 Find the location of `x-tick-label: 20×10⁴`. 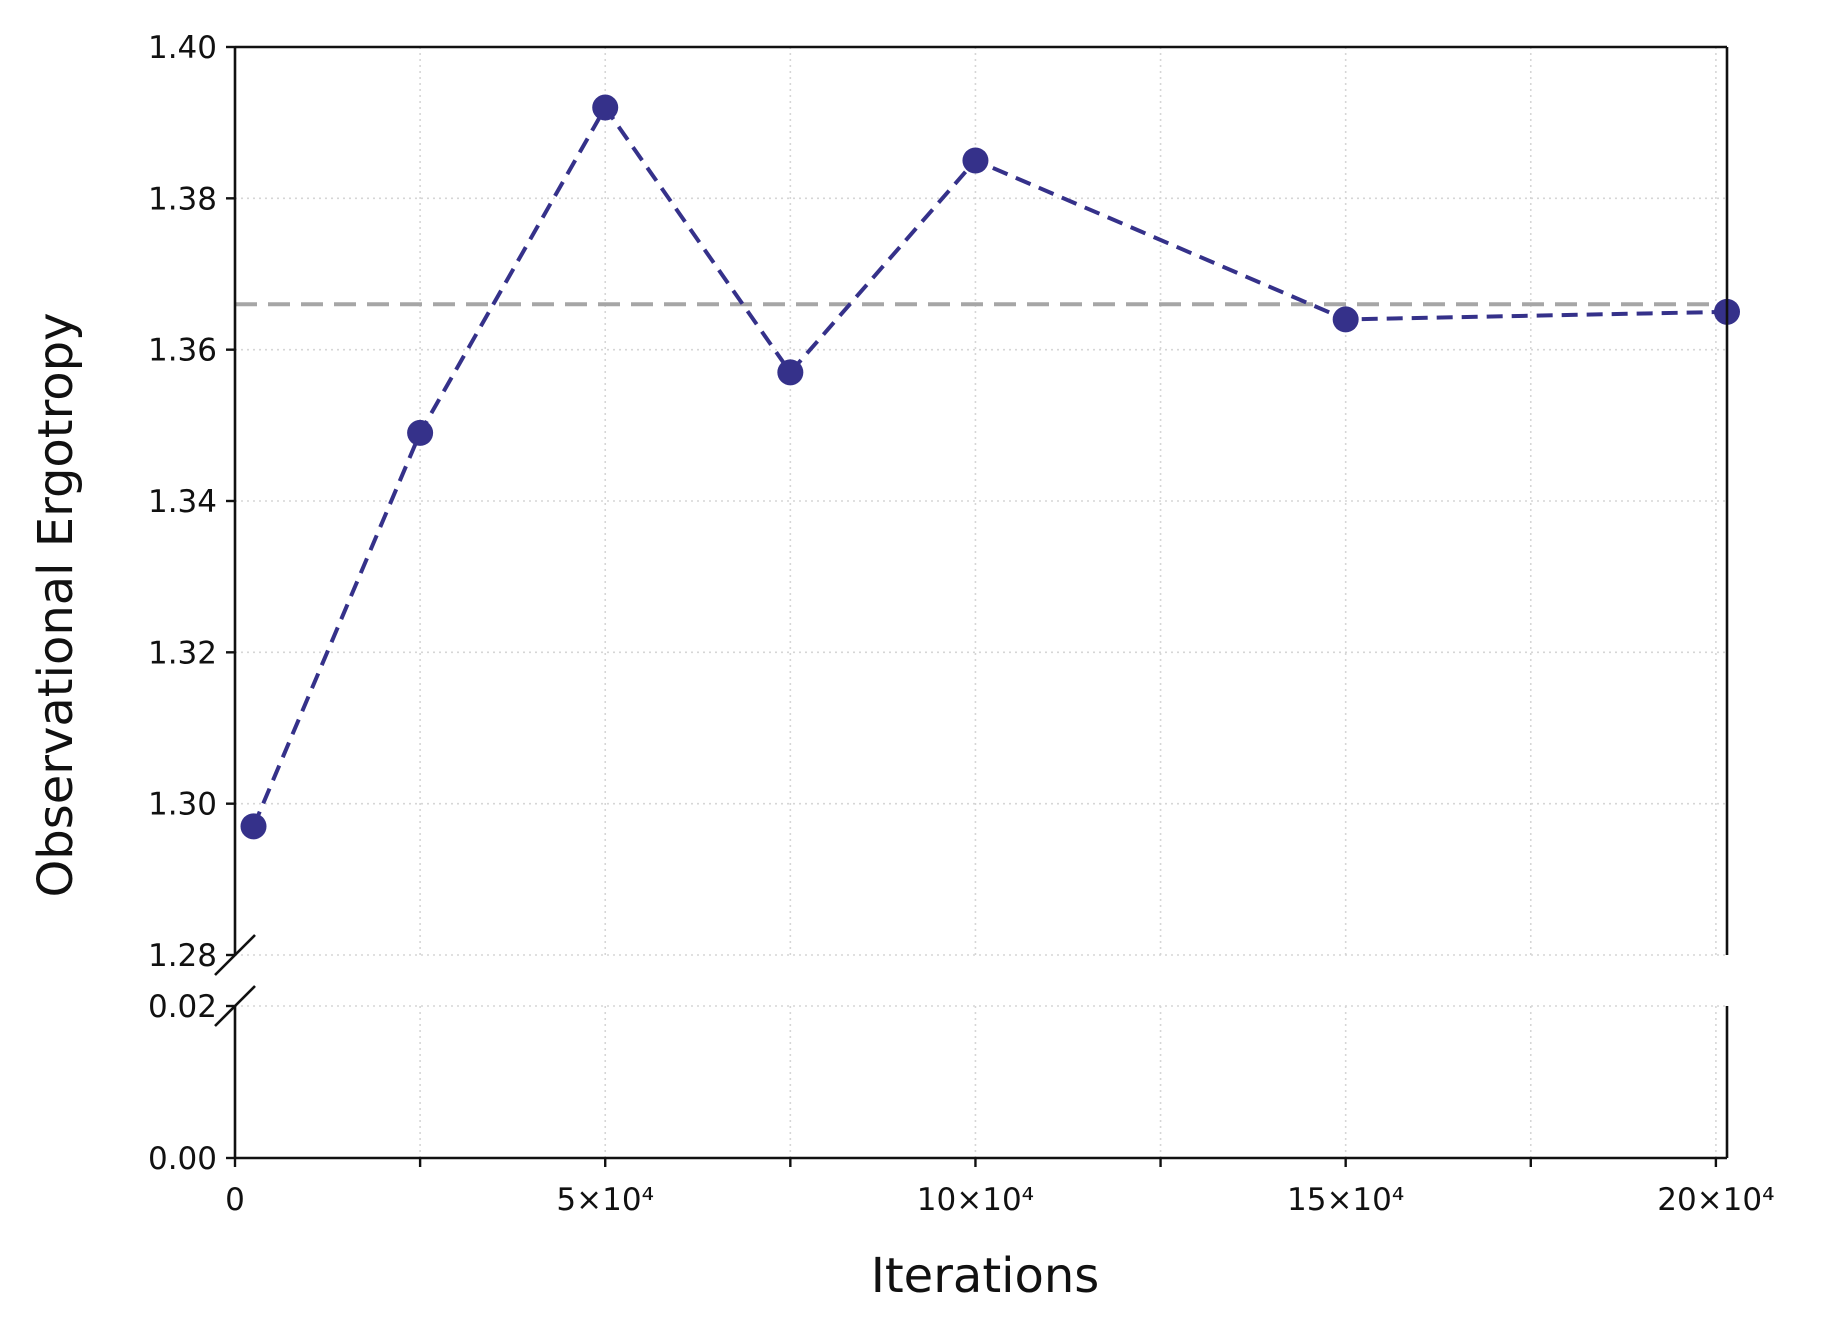

x-tick-label: 20×10⁴ is located at coordinates (1715, 1200).